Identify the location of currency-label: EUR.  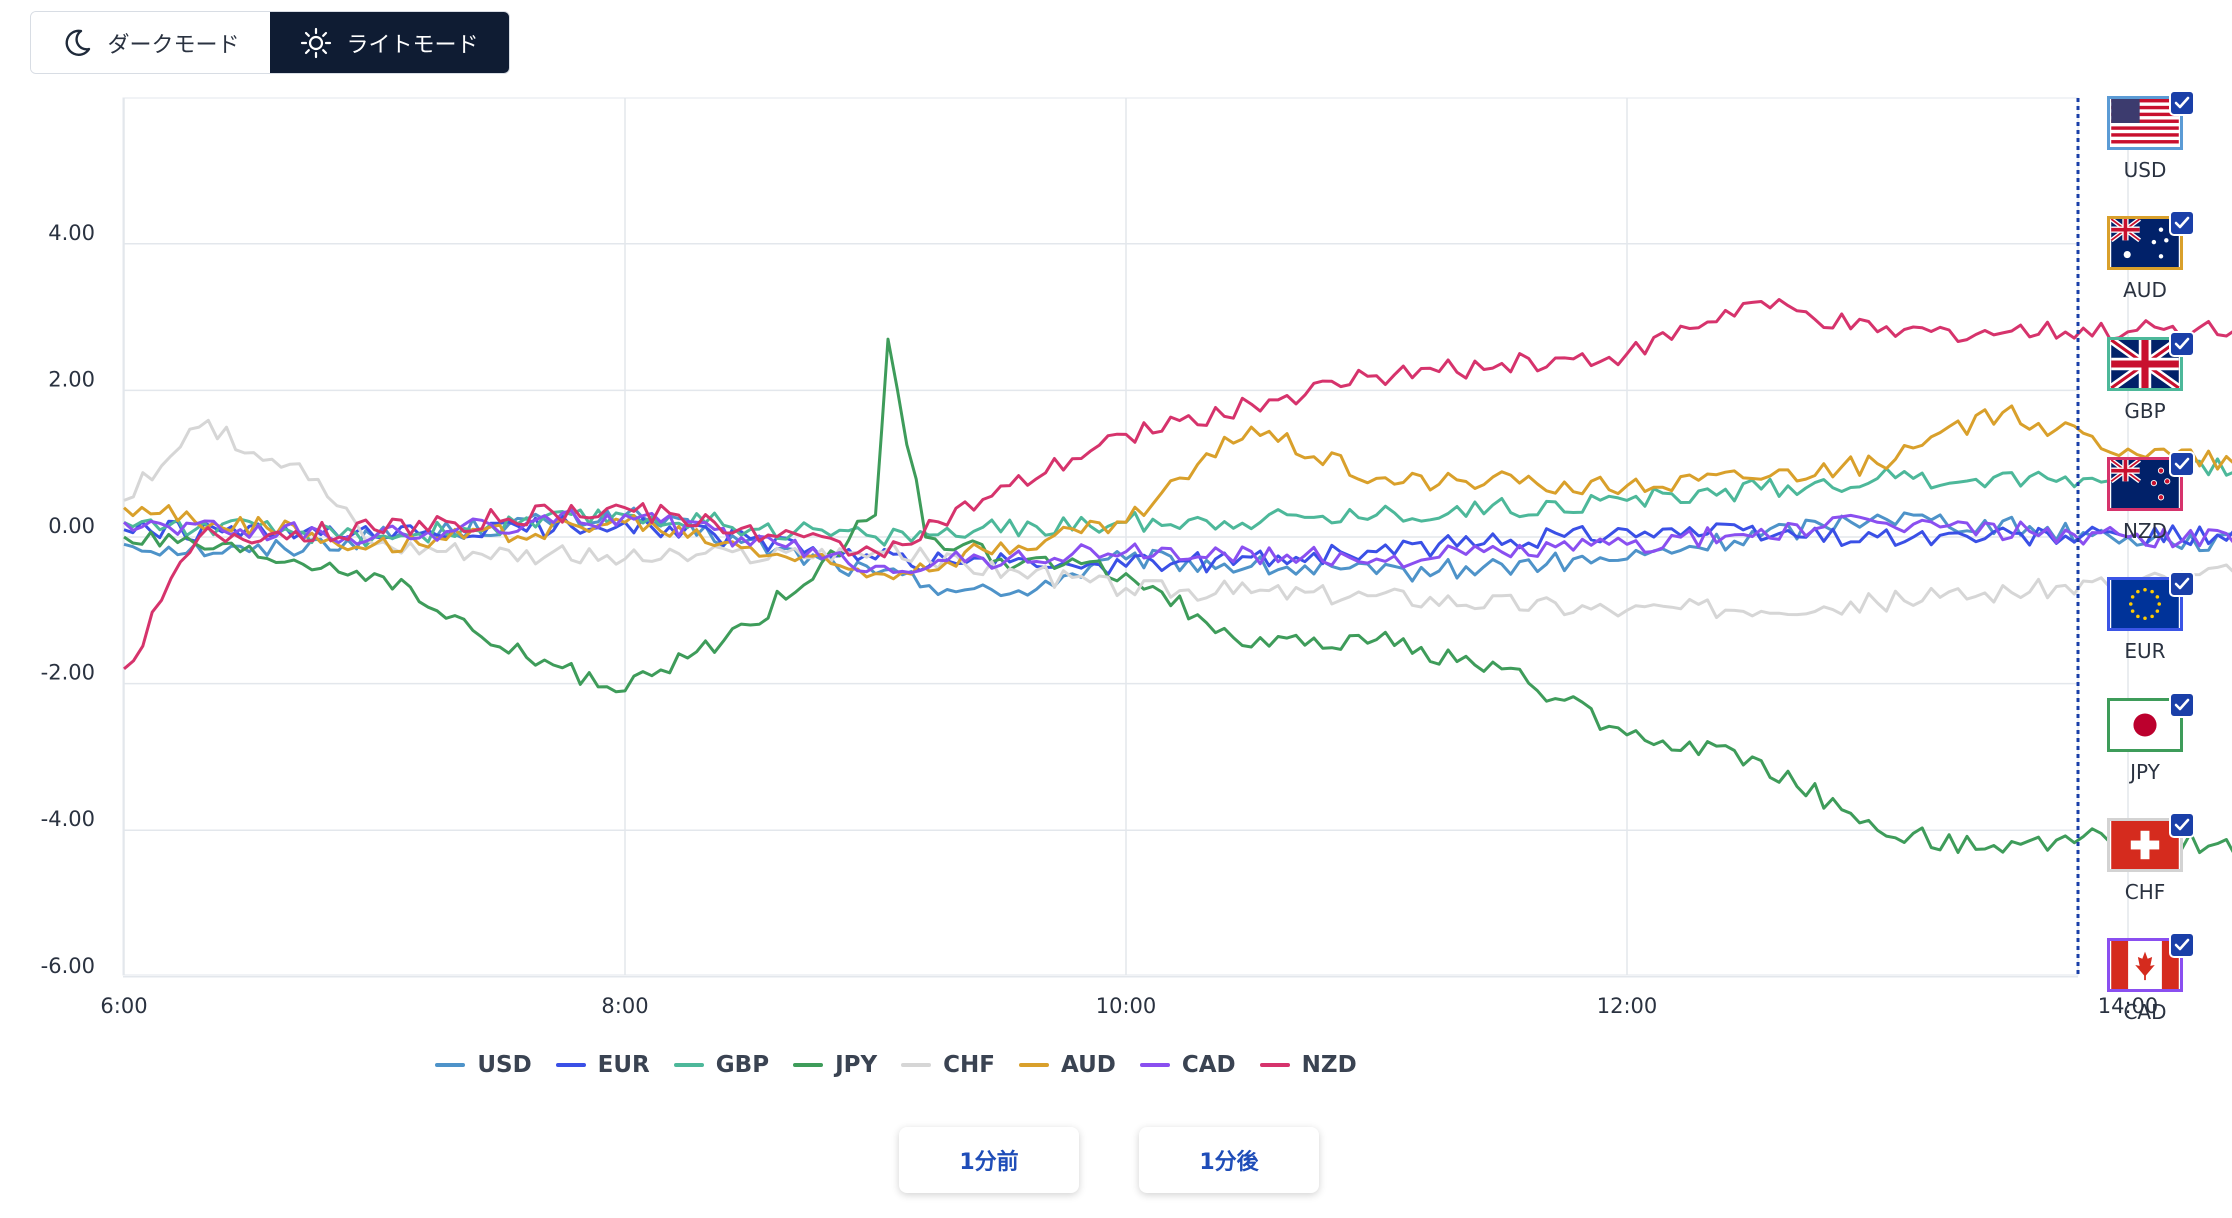
(2145, 651).